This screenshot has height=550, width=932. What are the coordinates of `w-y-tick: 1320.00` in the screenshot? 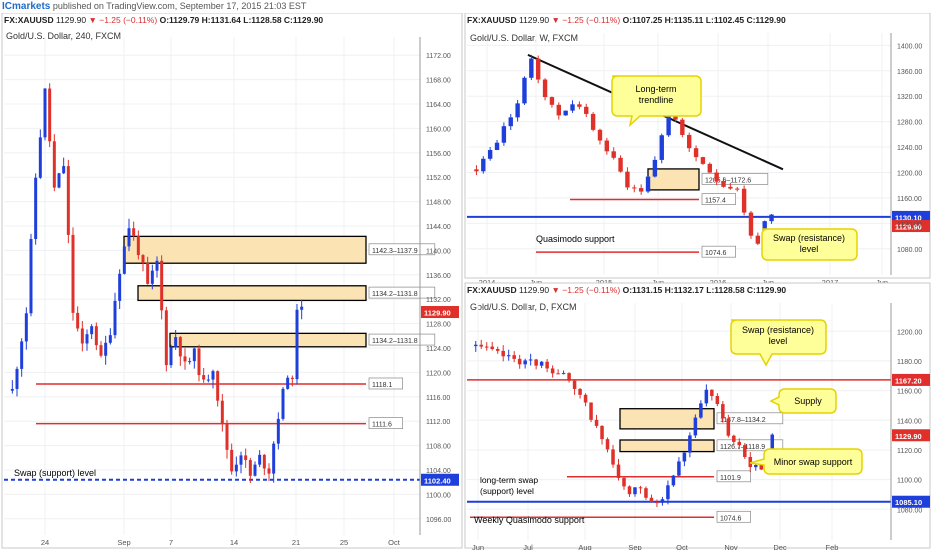 It's located at (909, 97).